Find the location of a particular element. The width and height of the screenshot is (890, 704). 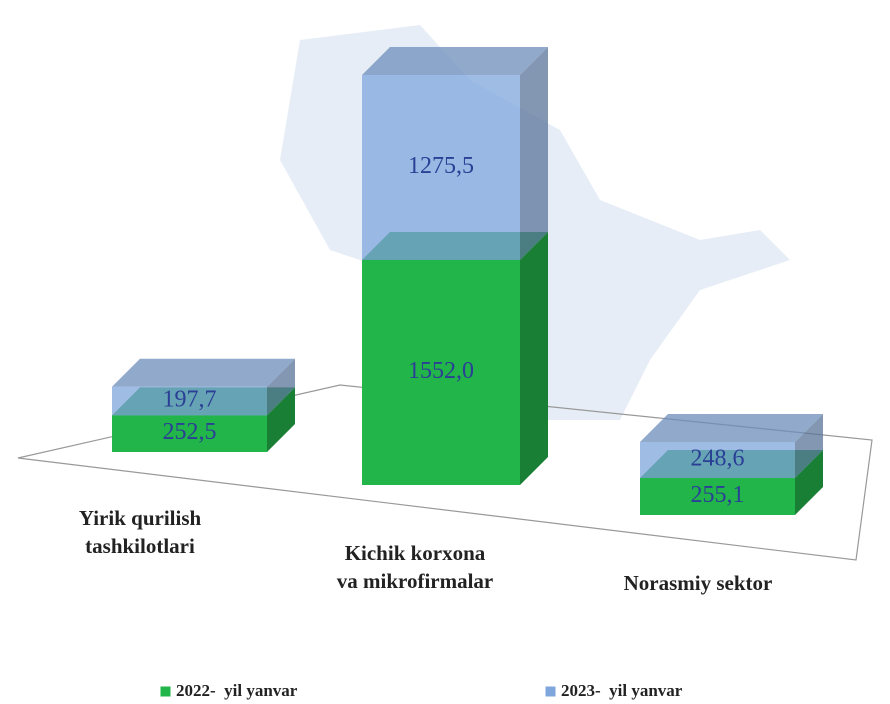

legend-label: 2022- yil yanvar is located at coordinates (237, 690).